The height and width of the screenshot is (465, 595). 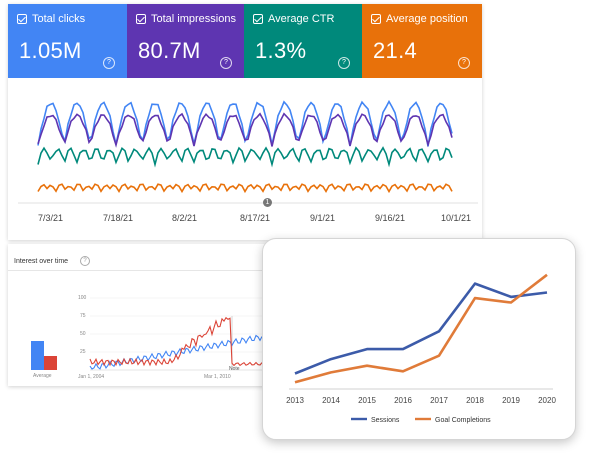 I want to click on average-bar-blue, so click(x=37, y=355).